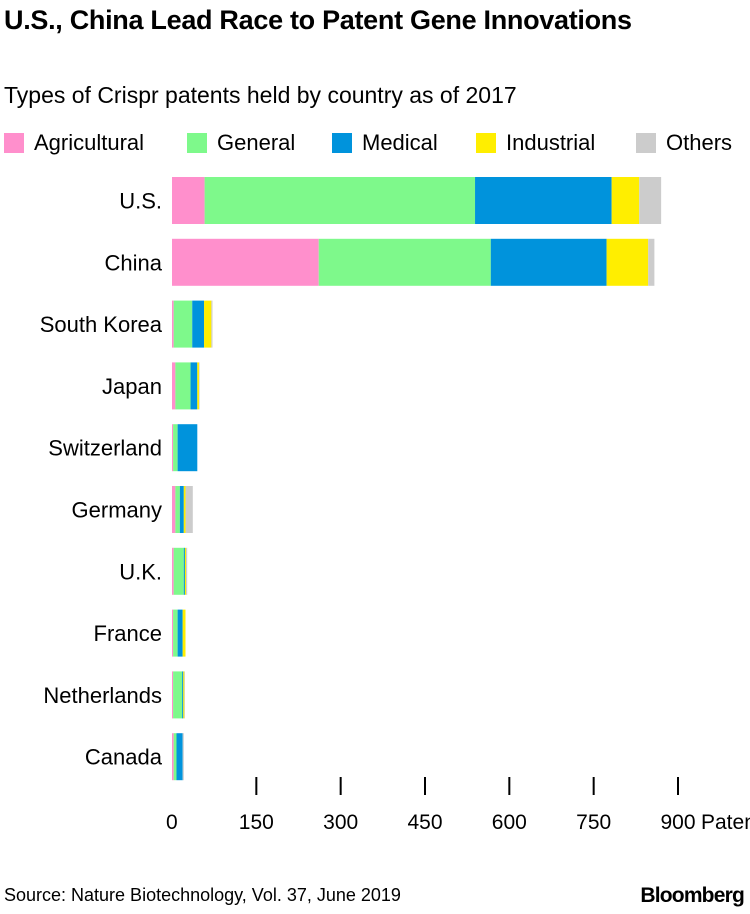  What do you see at coordinates (177, 509) in the screenshot?
I see `bar-germany-general` at bounding box center [177, 509].